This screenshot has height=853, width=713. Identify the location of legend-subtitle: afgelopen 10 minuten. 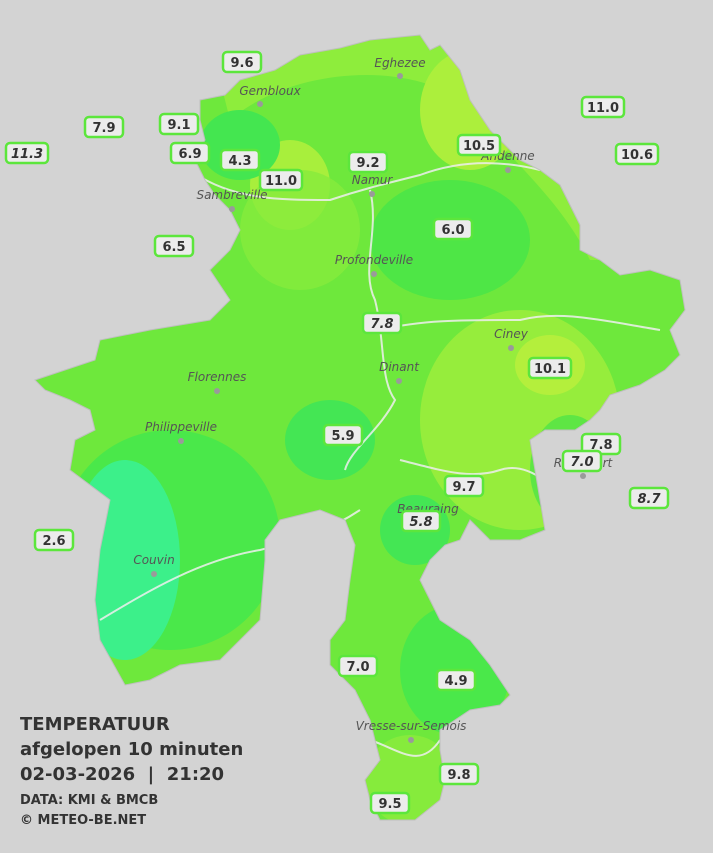
(131, 749).